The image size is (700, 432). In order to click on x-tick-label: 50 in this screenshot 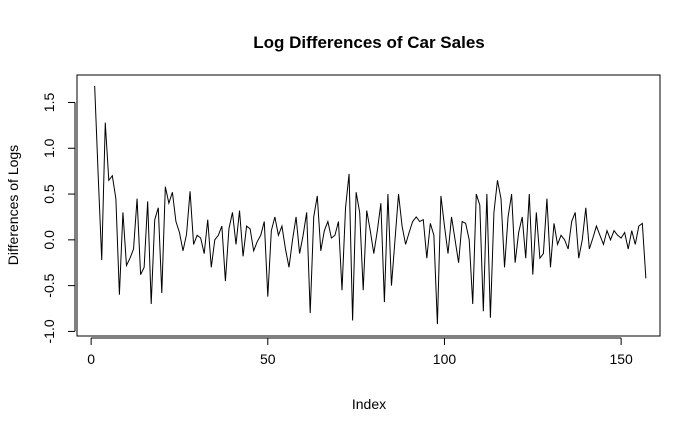, I will do `click(268, 359)`.